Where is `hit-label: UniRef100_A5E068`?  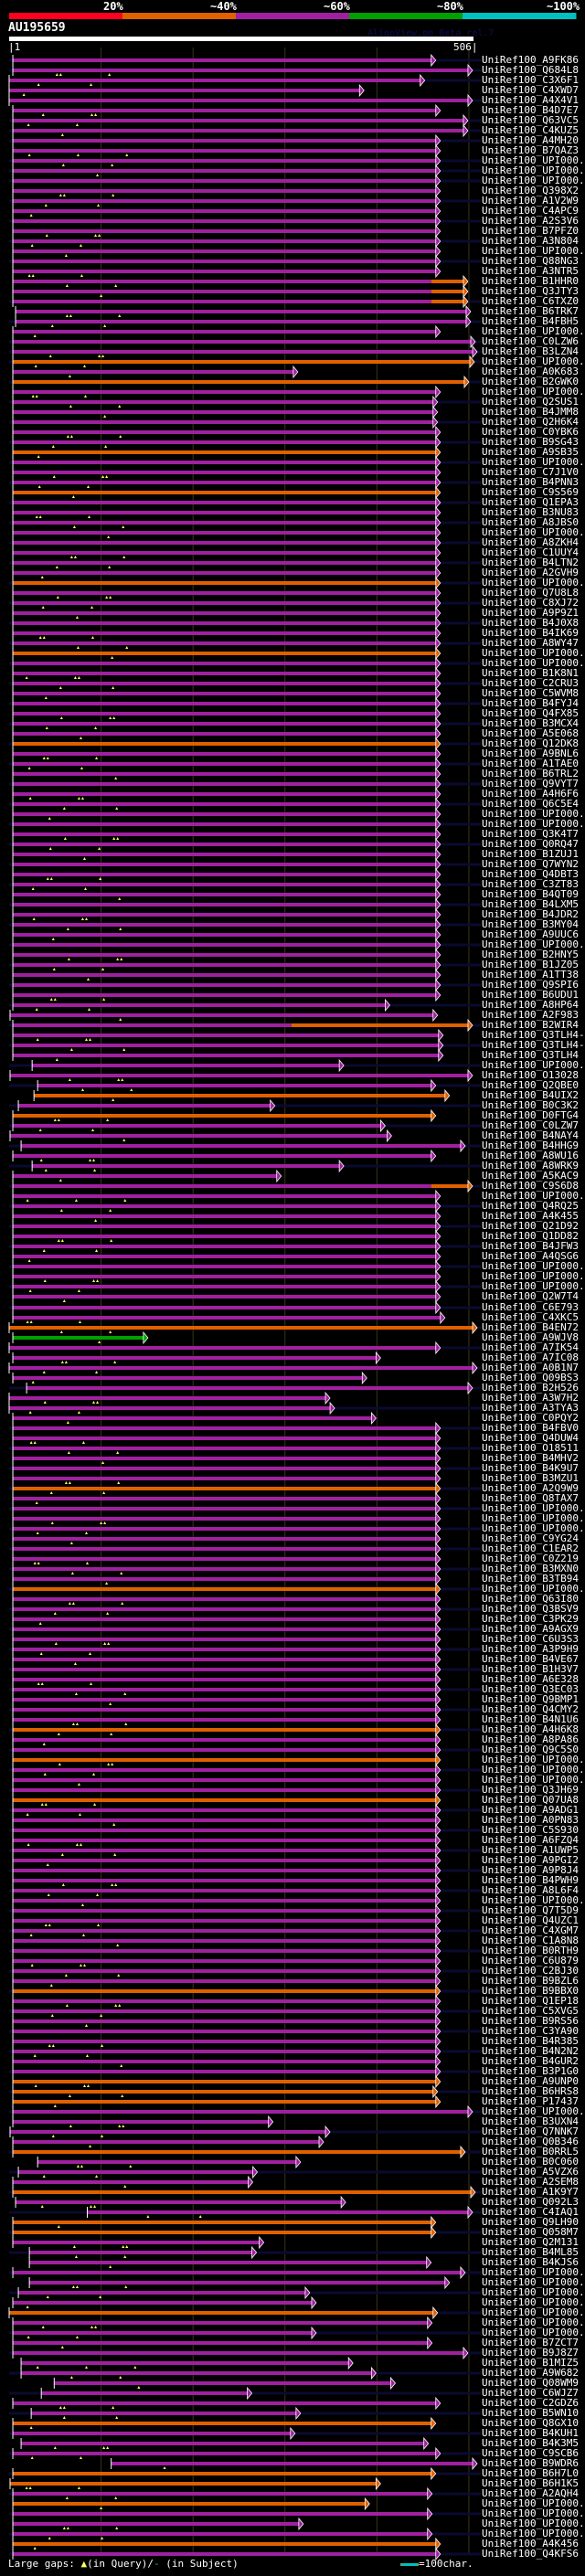 hit-label: UniRef100_A5E068 is located at coordinates (531, 733).